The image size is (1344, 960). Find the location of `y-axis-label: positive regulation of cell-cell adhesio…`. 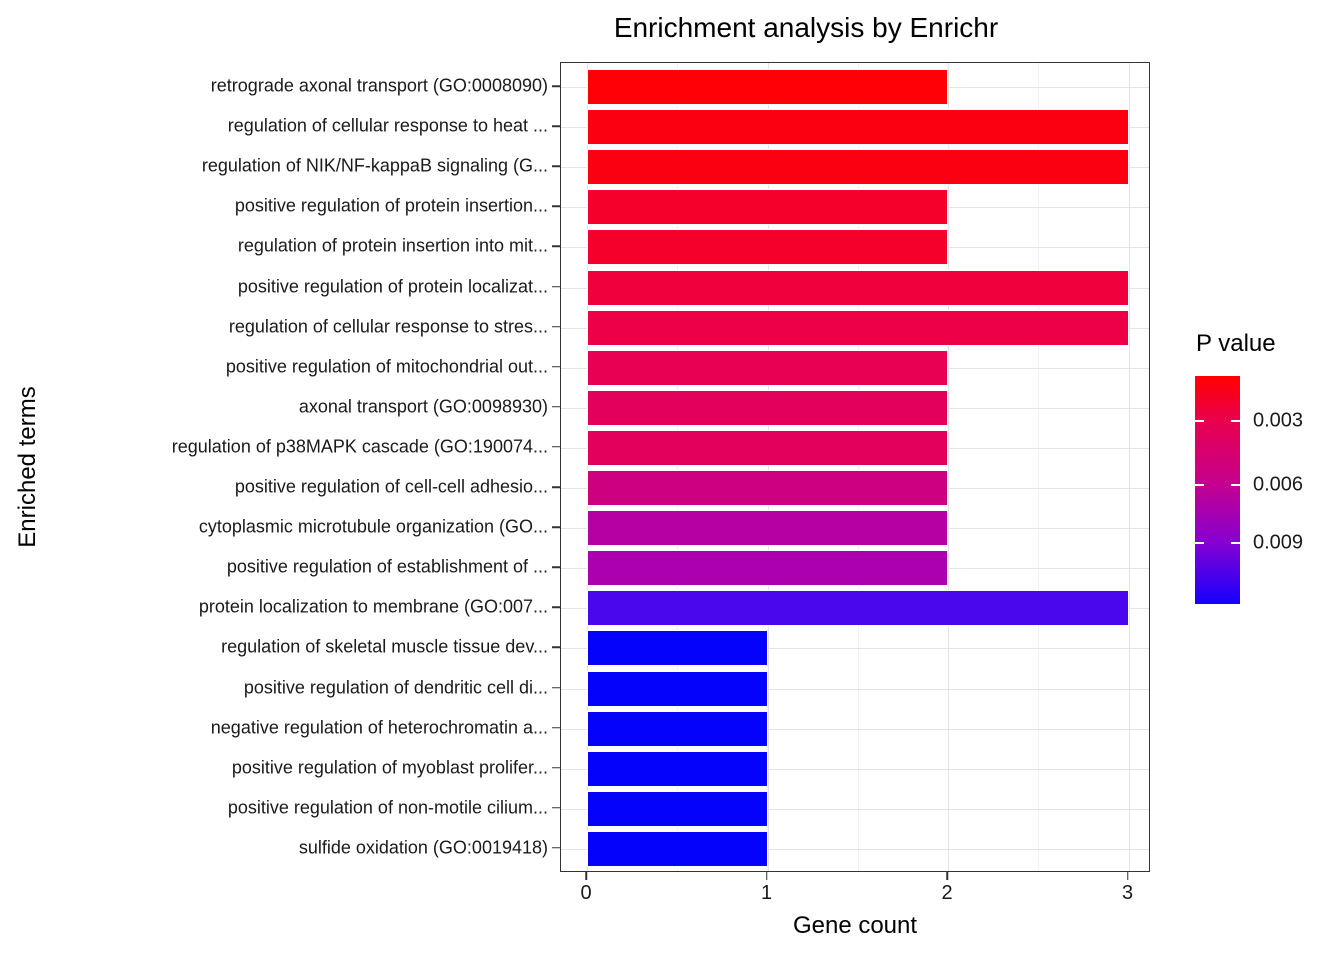

y-axis-label: positive regulation of cell-cell adhesio… is located at coordinates (391, 486).